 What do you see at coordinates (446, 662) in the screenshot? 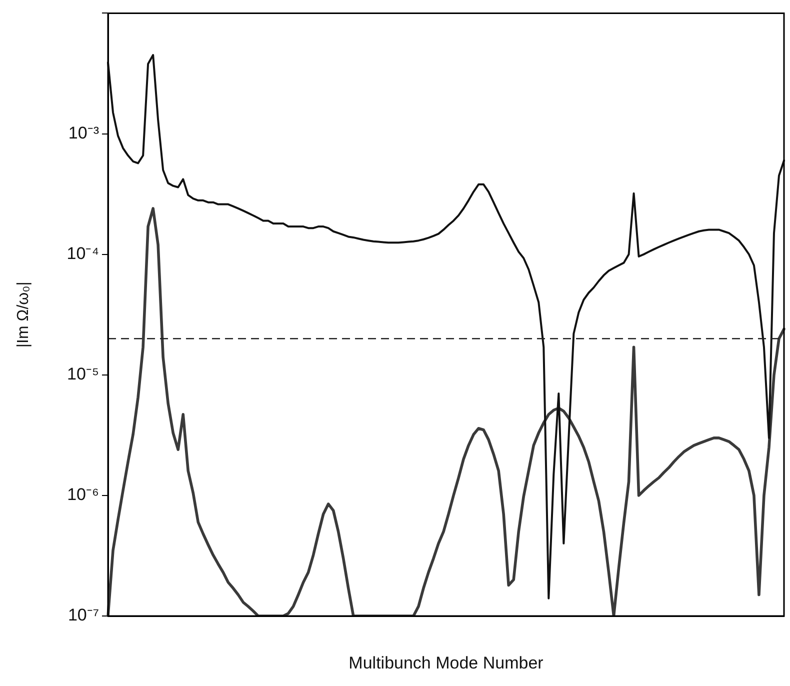
I see `x-axis-title: Multibunch Mode Number` at bounding box center [446, 662].